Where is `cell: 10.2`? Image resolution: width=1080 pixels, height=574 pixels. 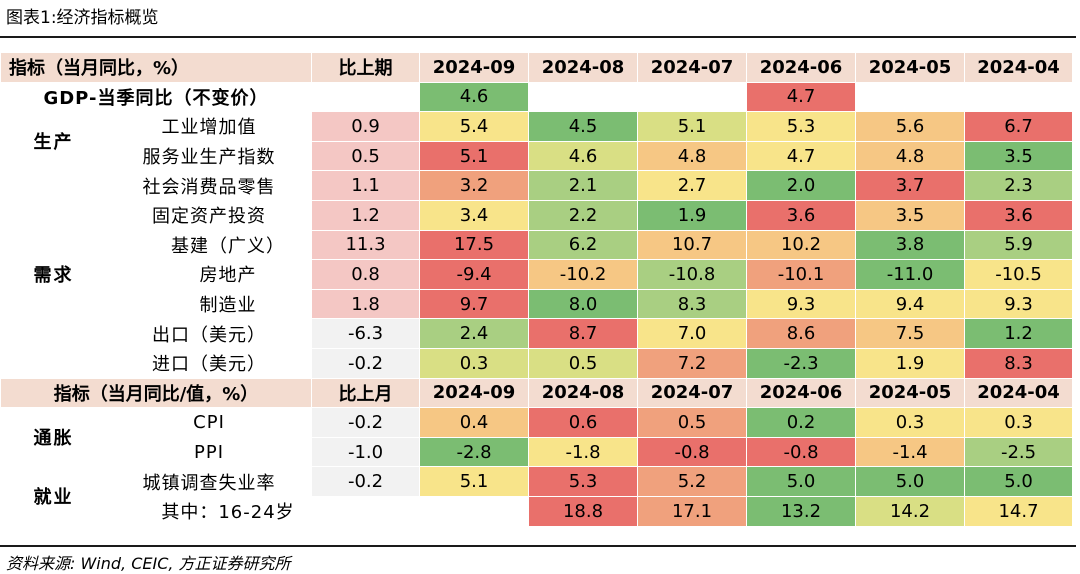
cell: 10.2 is located at coordinates (801, 245).